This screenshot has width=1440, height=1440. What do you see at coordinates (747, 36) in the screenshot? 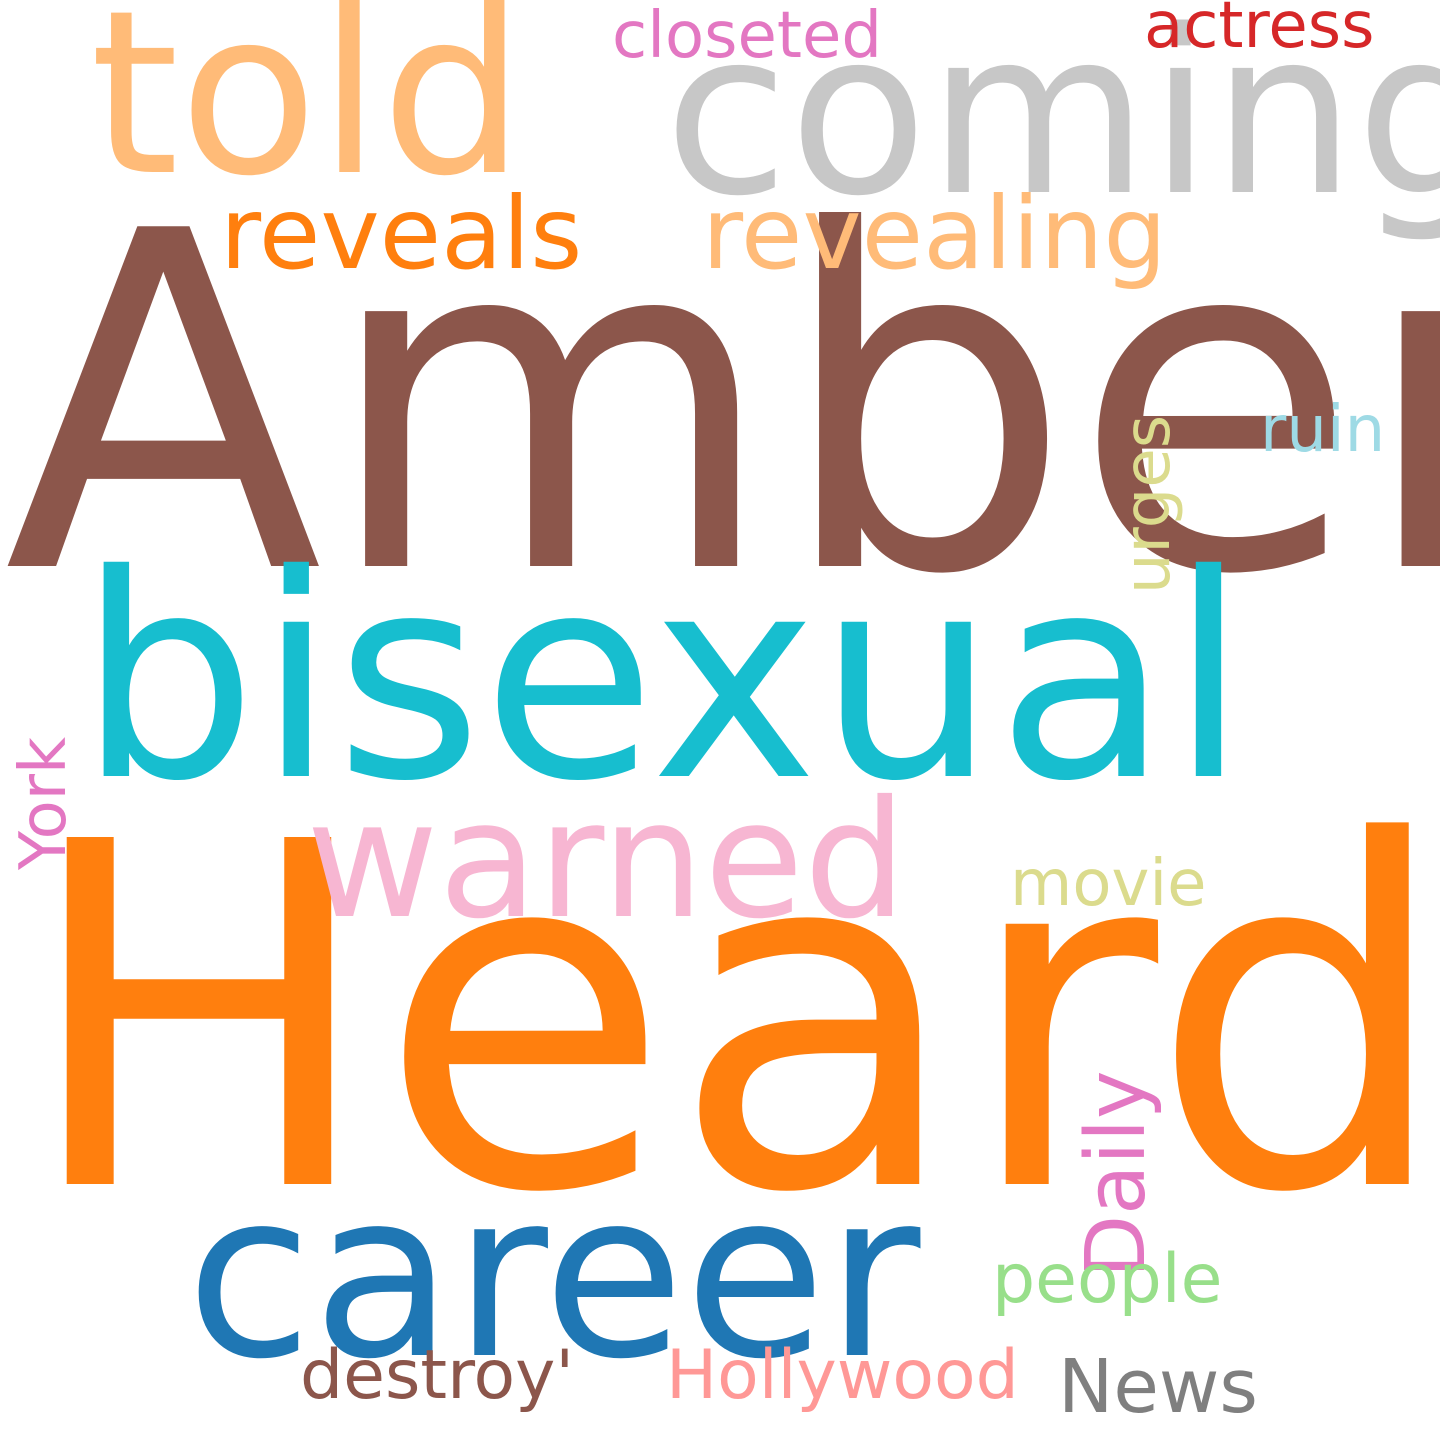
I see `word-closeted: closeted` at bounding box center [747, 36].